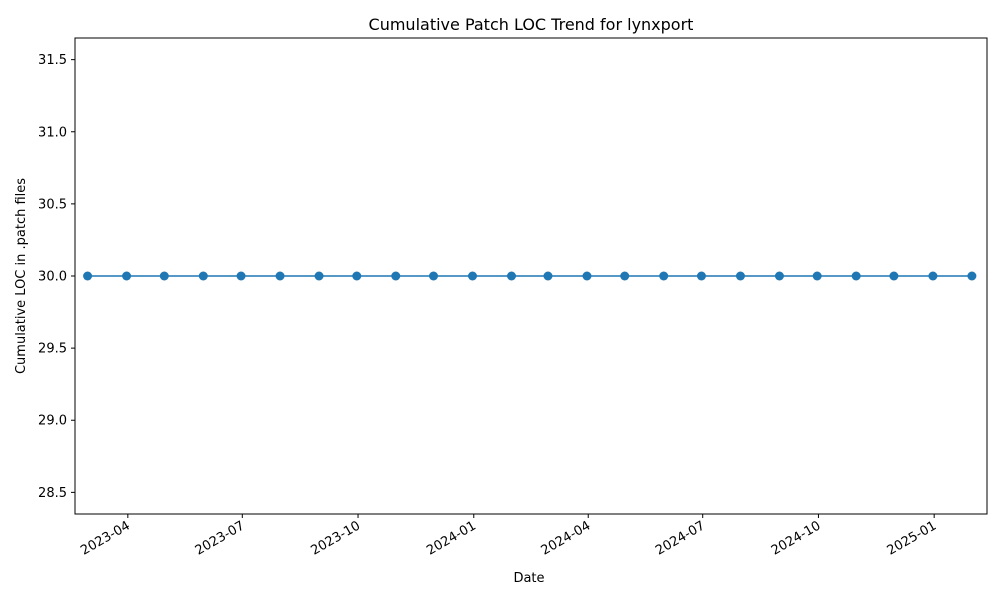  Describe the element at coordinates (52, 277) in the screenshot. I see `y-tick-label: 30.0` at that location.